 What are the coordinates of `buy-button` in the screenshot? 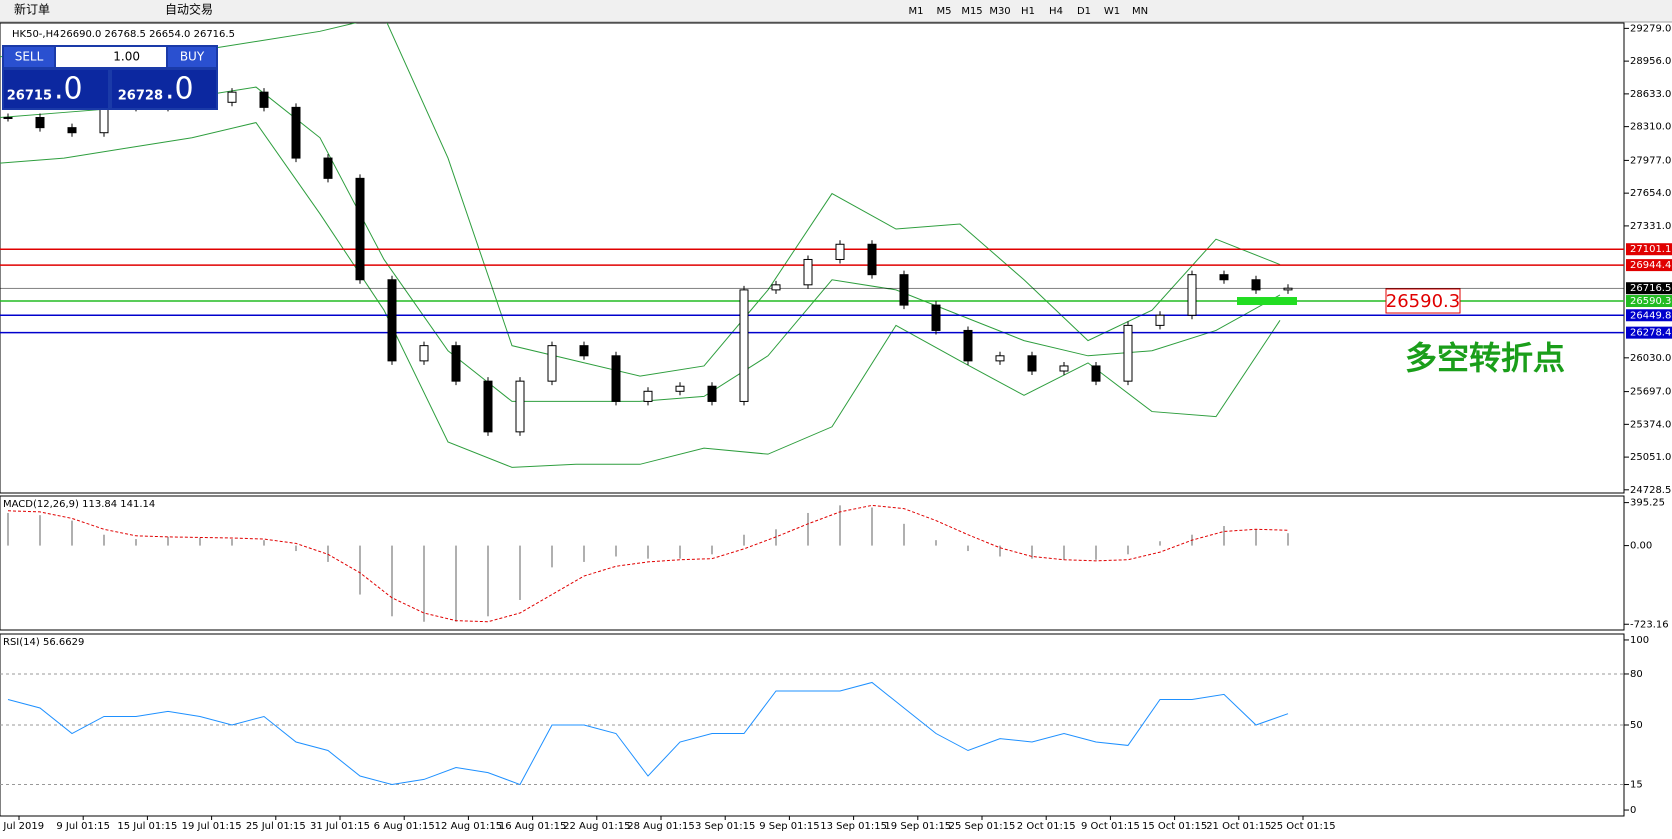 It's located at (192, 57).